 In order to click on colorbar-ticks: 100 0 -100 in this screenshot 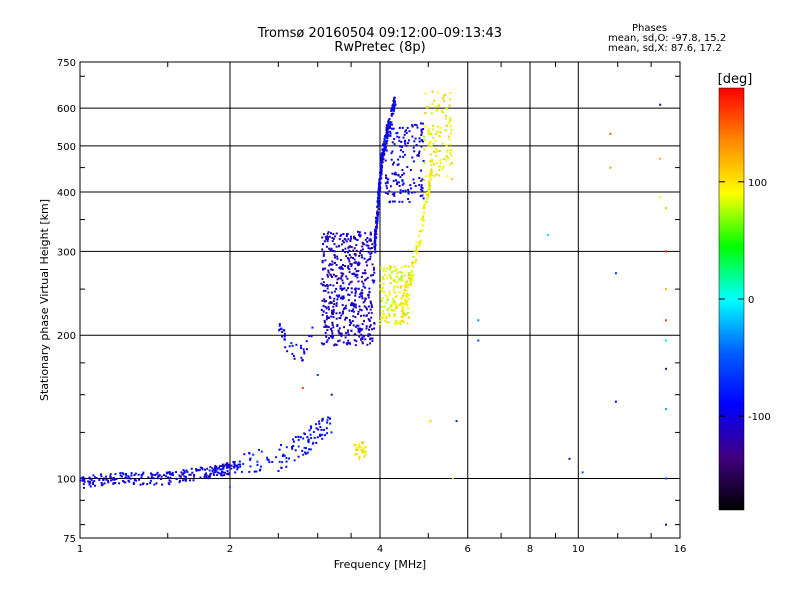, I will do `click(745, 300)`.